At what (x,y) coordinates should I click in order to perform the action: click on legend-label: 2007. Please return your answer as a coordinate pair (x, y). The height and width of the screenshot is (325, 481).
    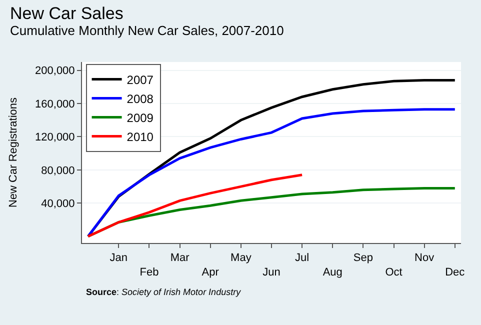
    Looking at the image, I should click on (140, 79).